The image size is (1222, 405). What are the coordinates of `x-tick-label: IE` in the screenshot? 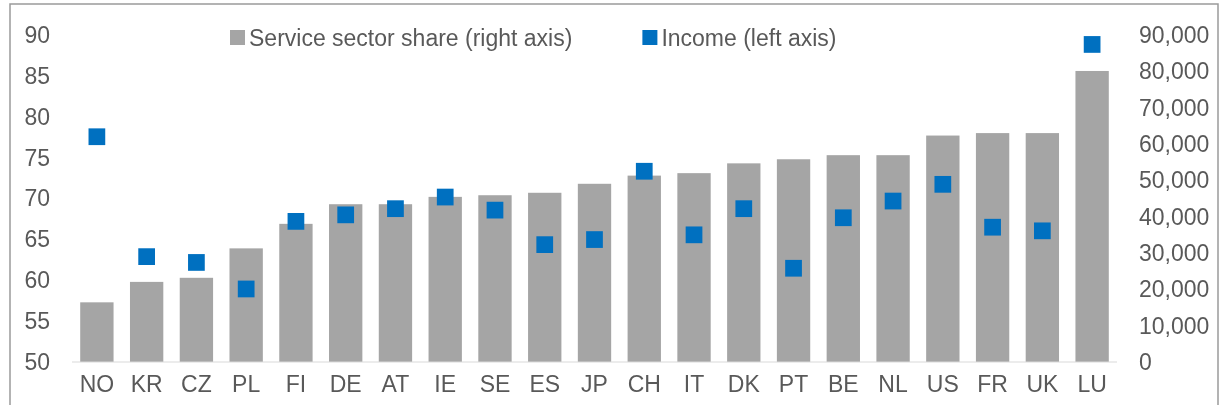 It's located at (445, 384).